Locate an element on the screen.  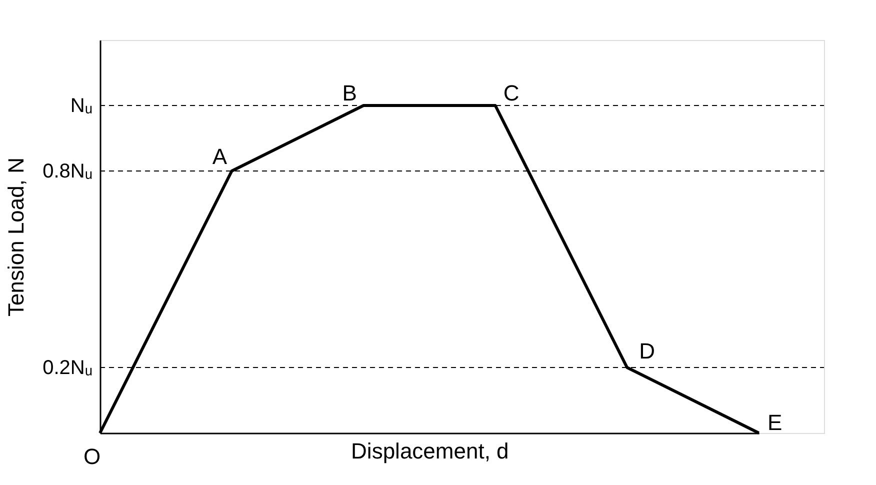
x-axis-title: Displacement, d is located at coordinates (430, 451).